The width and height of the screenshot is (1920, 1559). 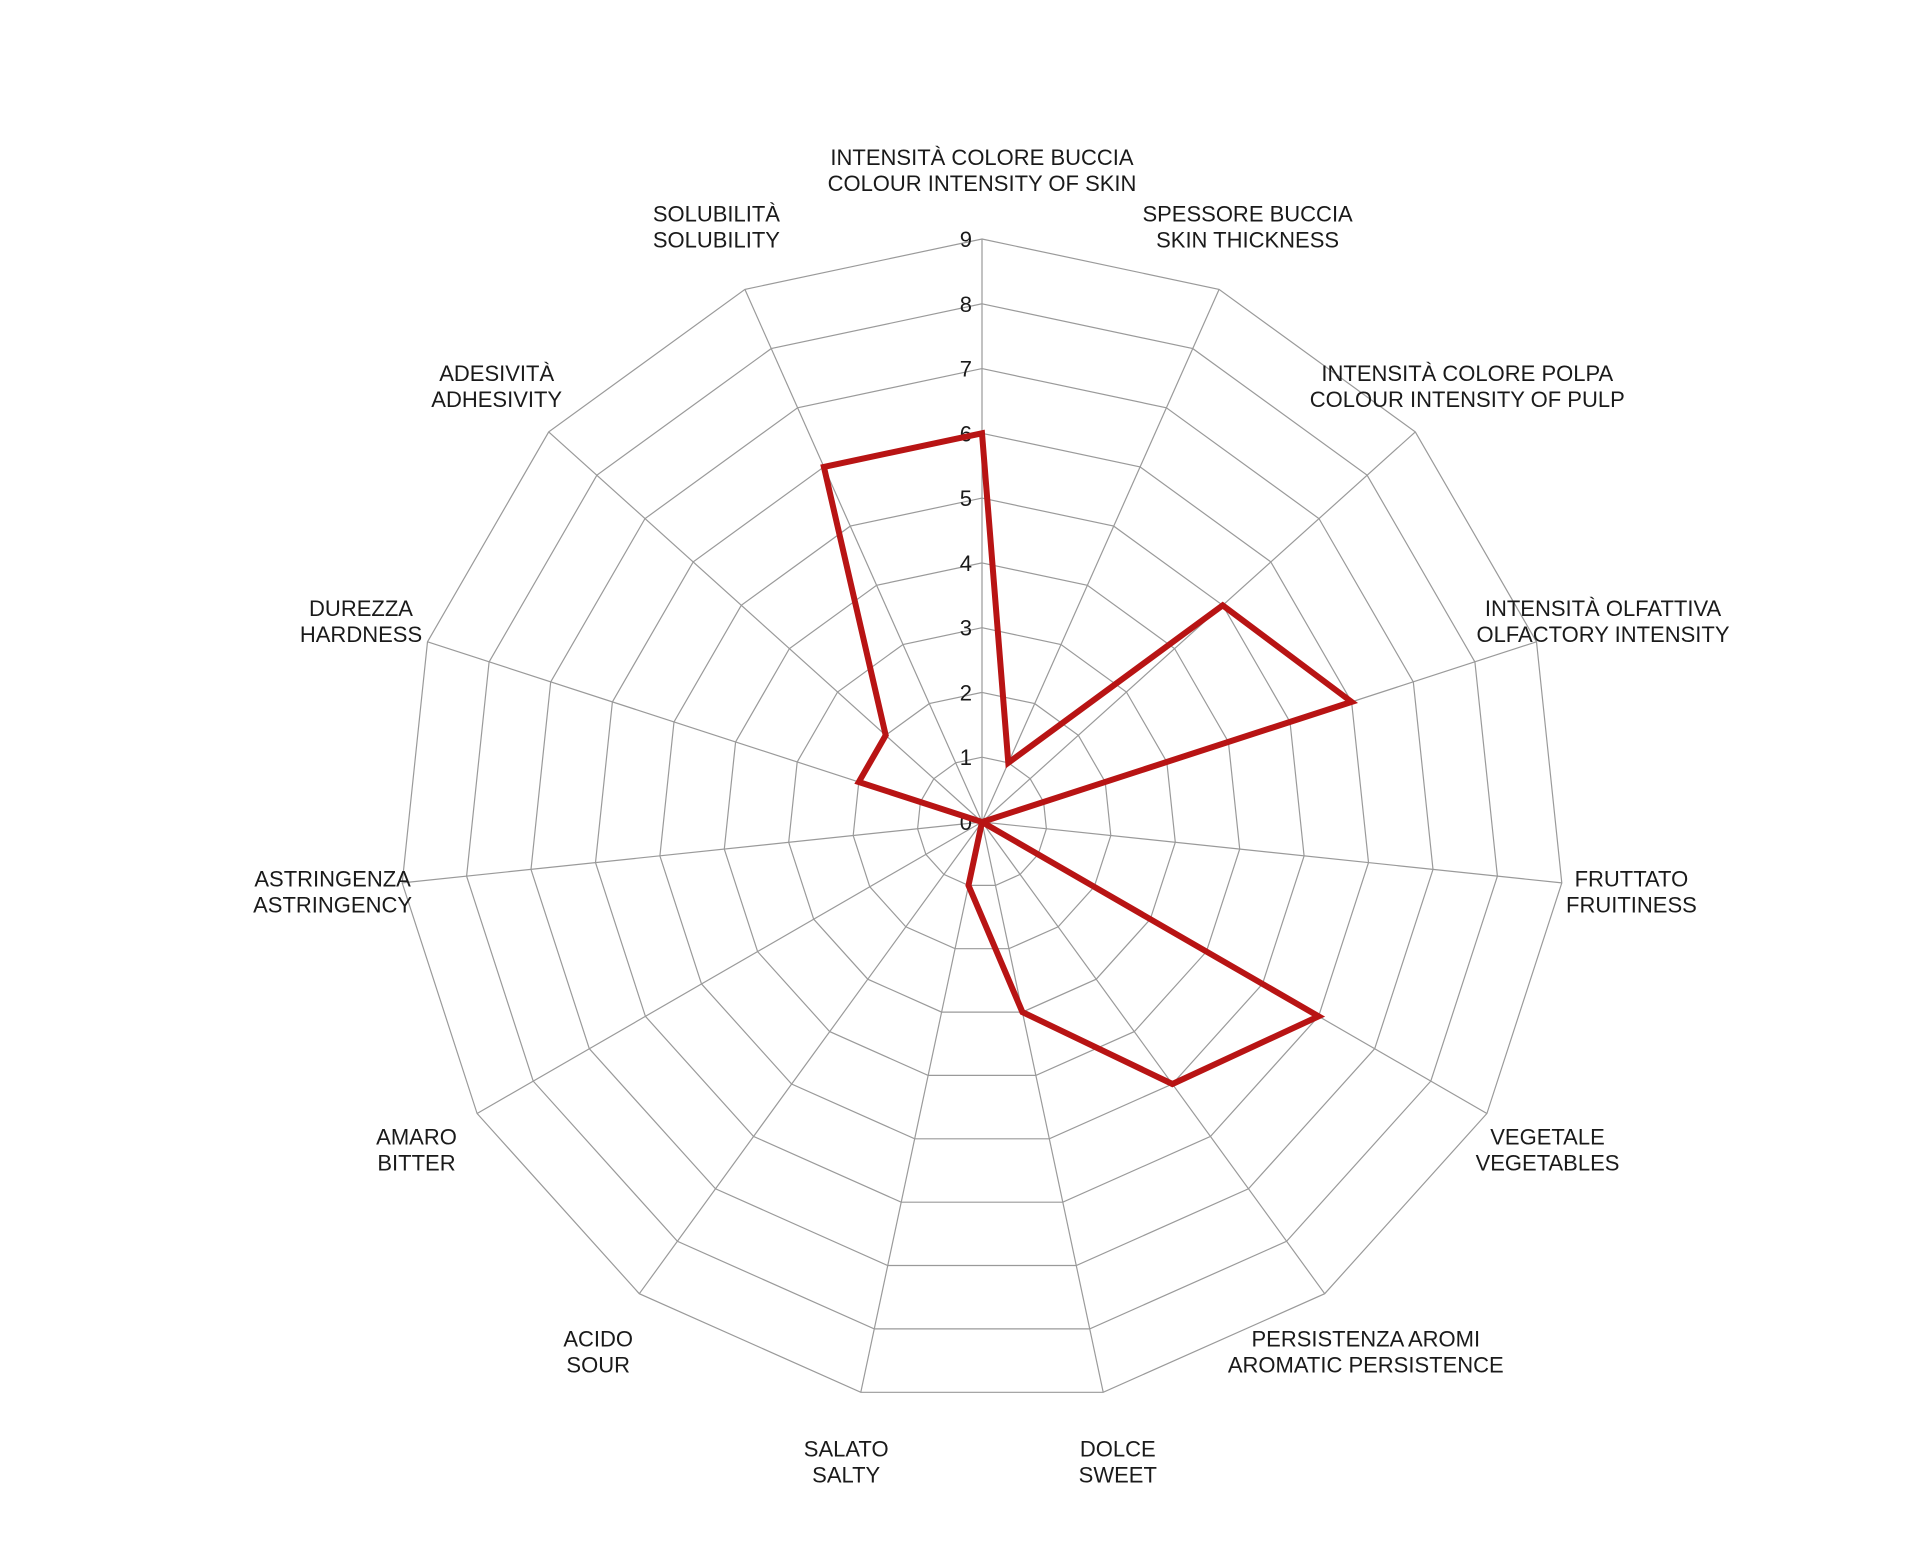 What do you see at coordinates (1366, 1351) in the screenshot?
I see `axis-label: PERSISTENZA AROMI AROMATIC PERSISTENCE` at bounding box center [1366, 1351].